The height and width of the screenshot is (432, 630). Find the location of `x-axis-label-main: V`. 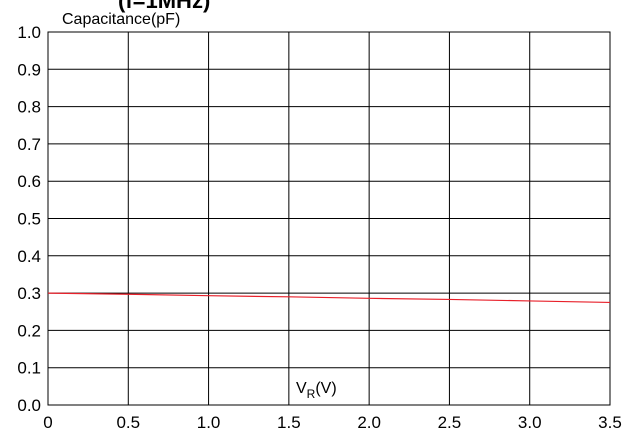

x-axis-label-main: V is located at coordinates (301, 388).